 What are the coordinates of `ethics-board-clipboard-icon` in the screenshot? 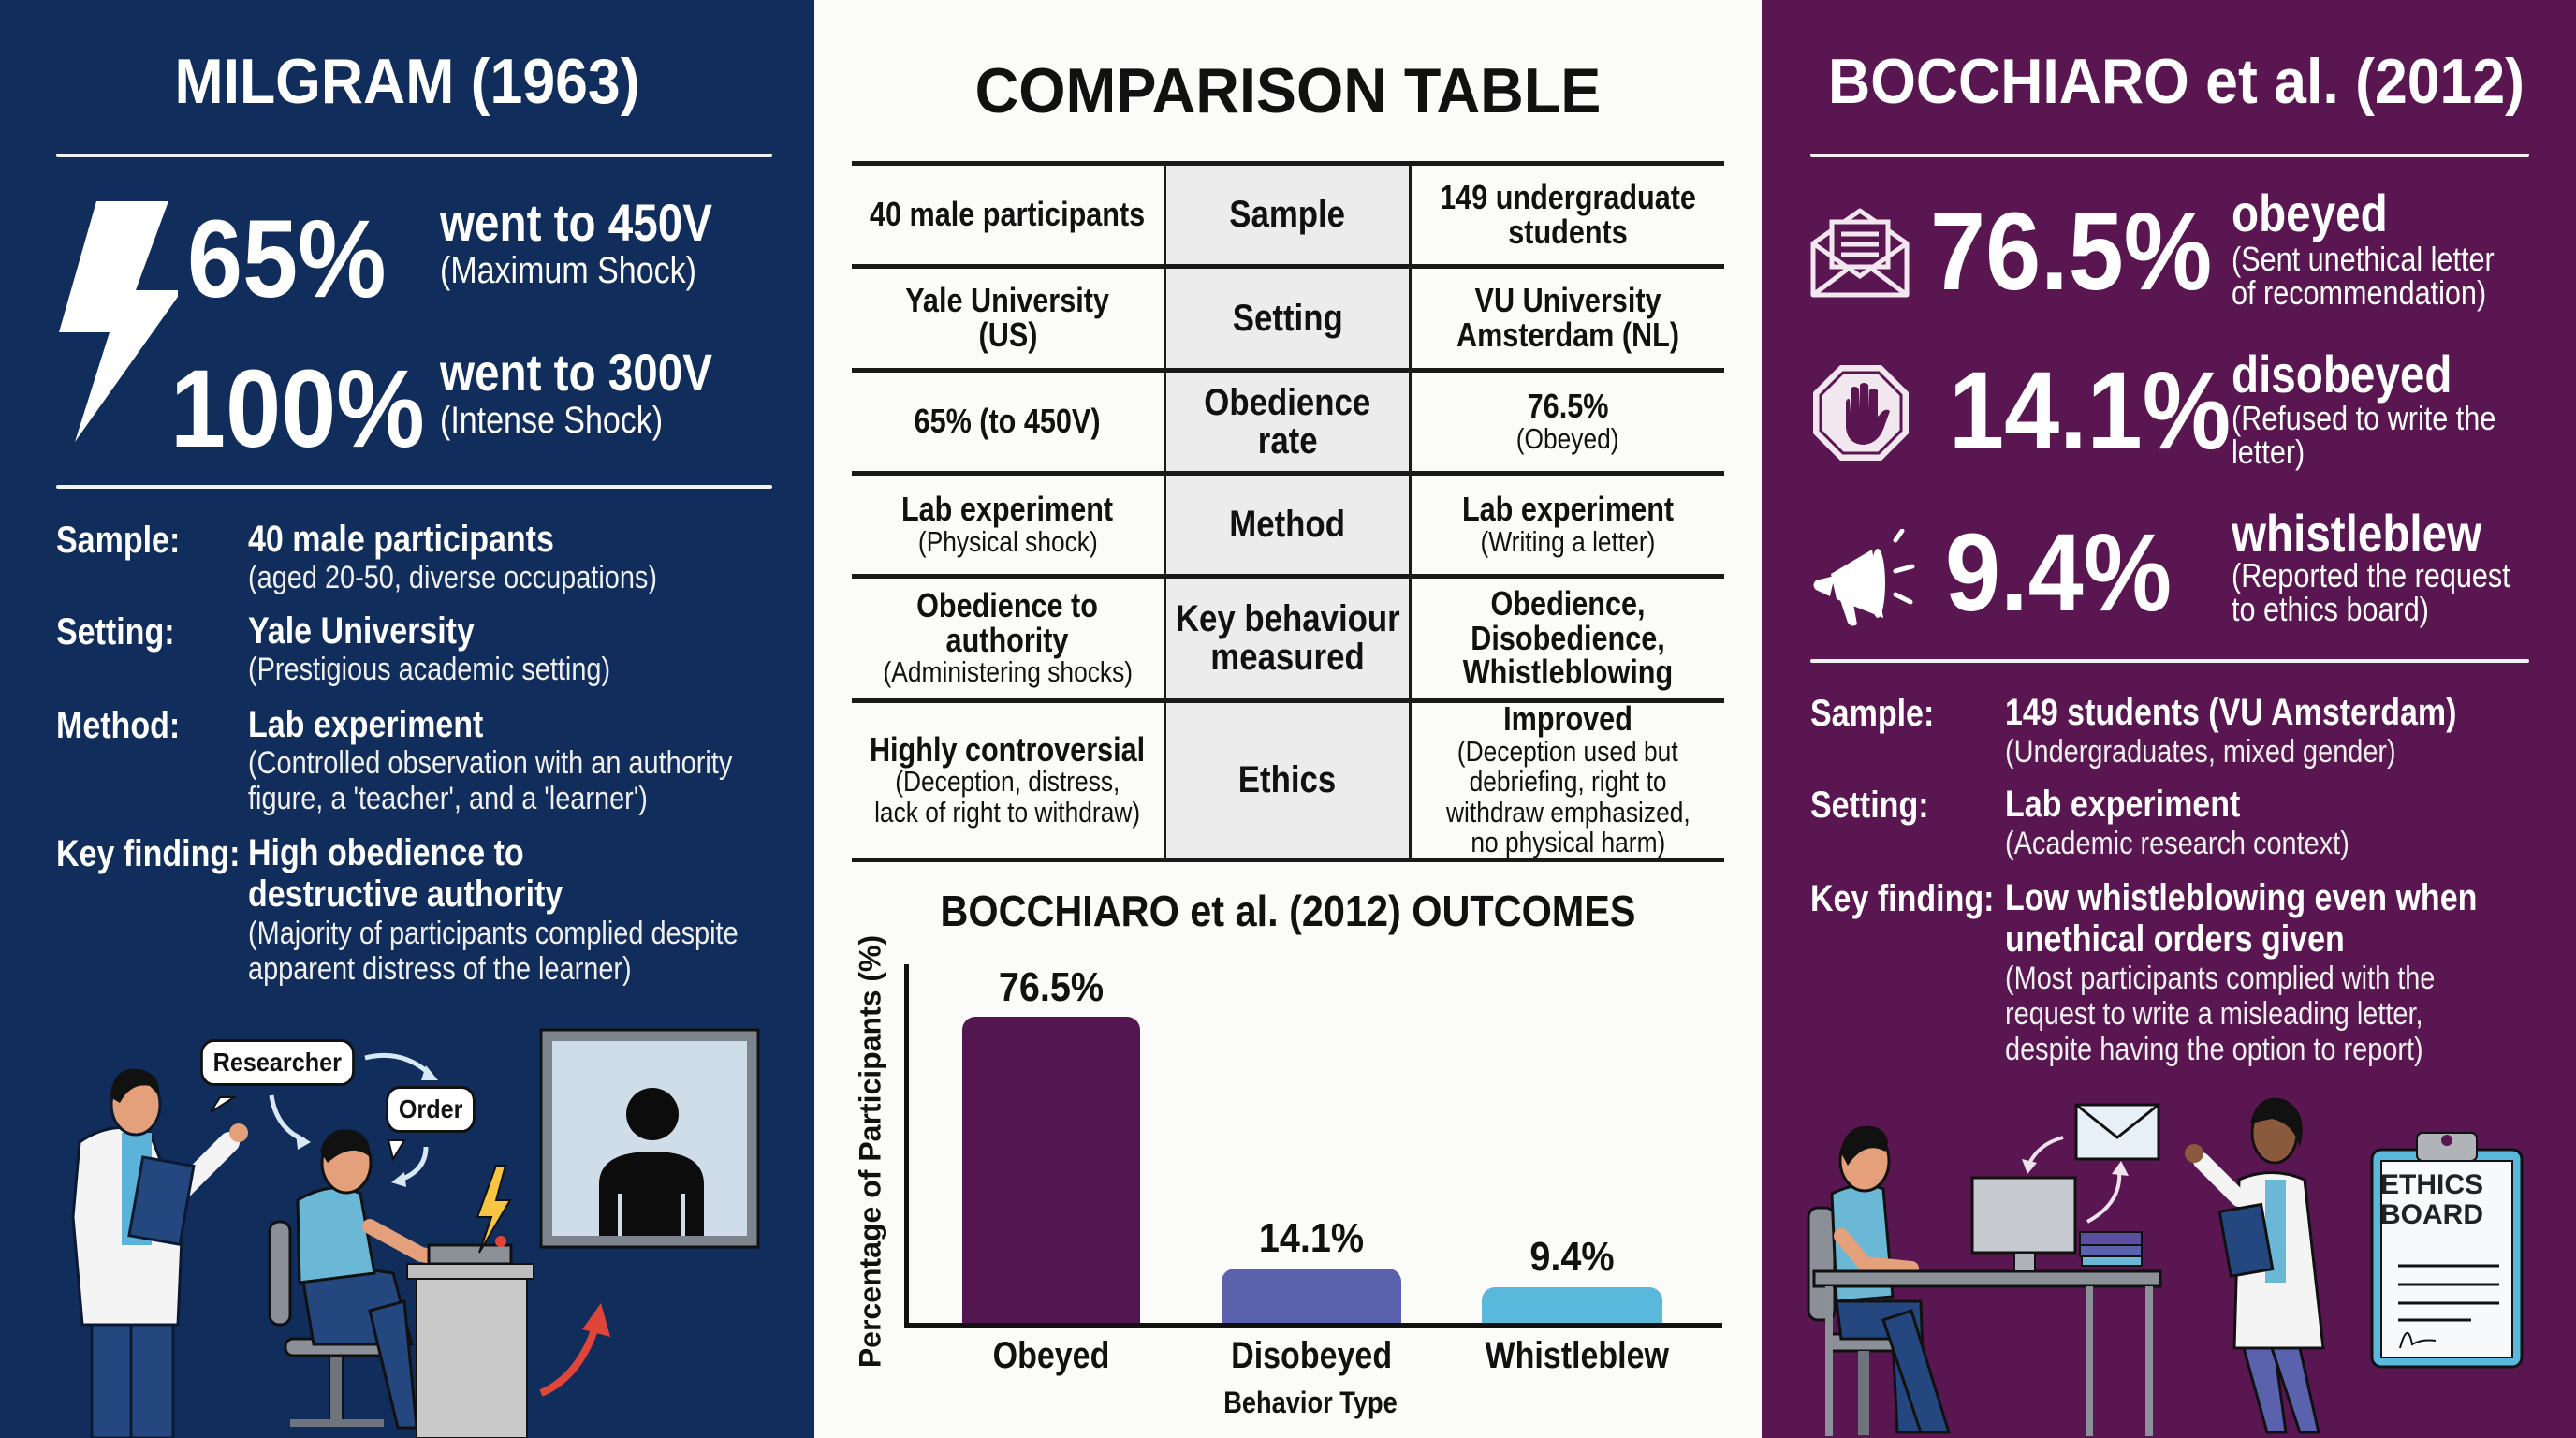 It's located at (2447, 1250).